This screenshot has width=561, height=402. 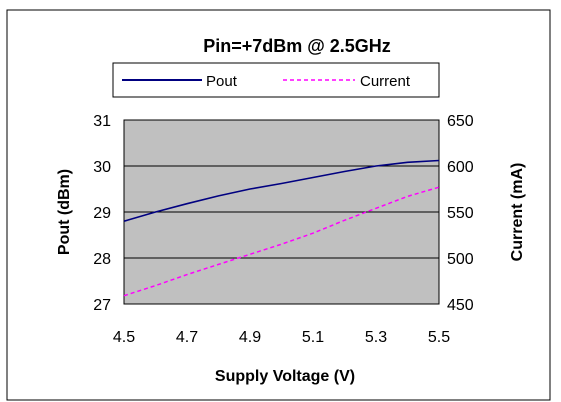 What do you see at coordinates (102, 167) in the screenshot?
I see `y-left-tick-label: 30` at bounding box center [102, 167].